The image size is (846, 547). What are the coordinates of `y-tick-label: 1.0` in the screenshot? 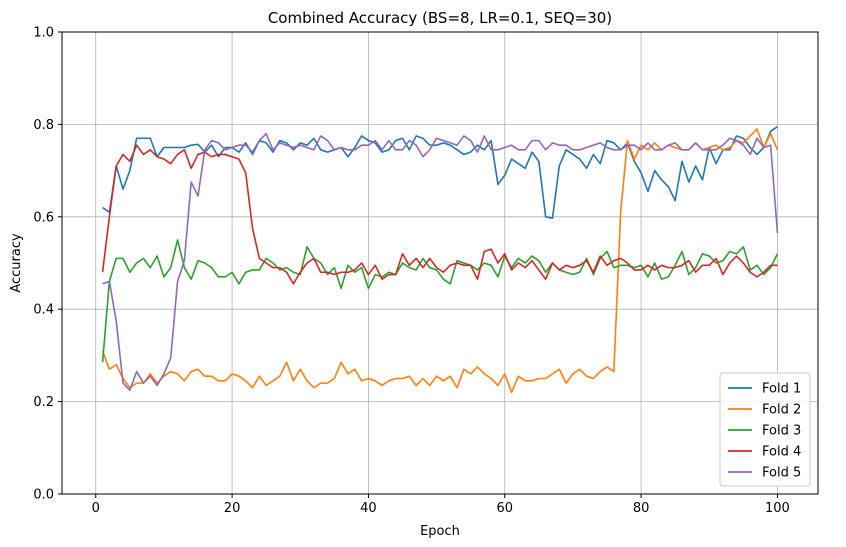 It's located at (43, 33).